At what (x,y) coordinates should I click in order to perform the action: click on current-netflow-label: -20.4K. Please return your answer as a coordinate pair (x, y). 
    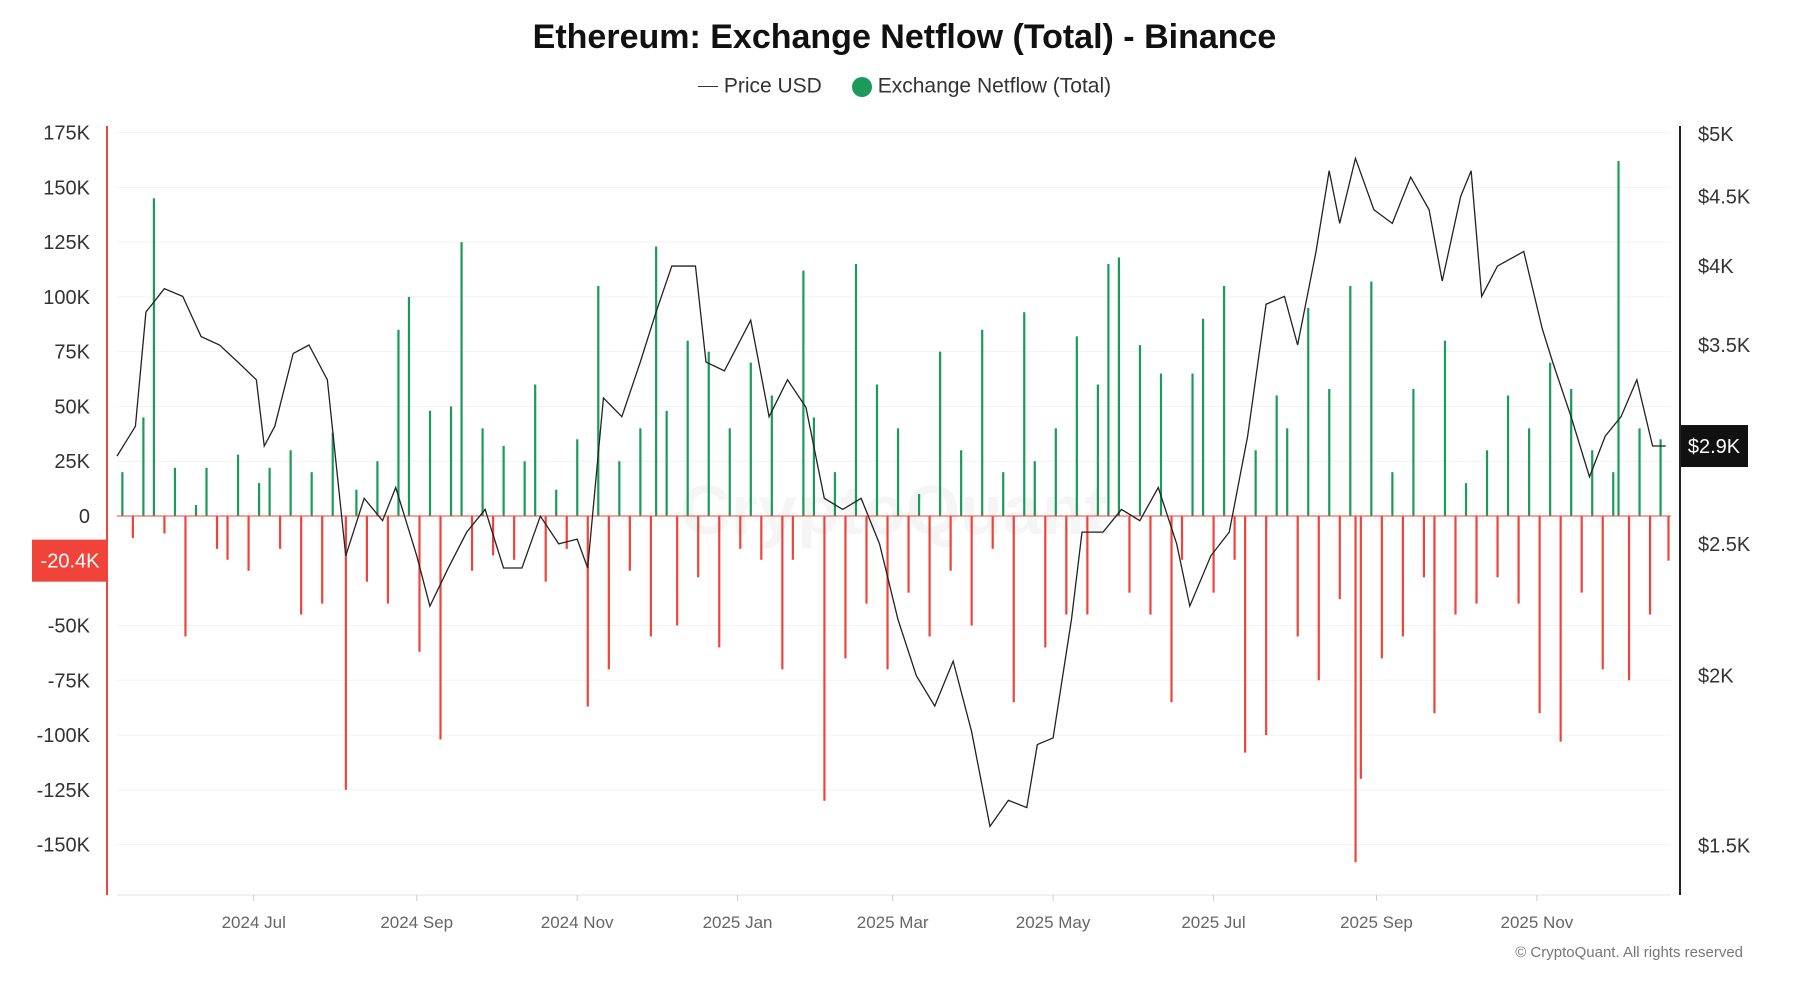
    Looking at the image, I should click on (71, 562).